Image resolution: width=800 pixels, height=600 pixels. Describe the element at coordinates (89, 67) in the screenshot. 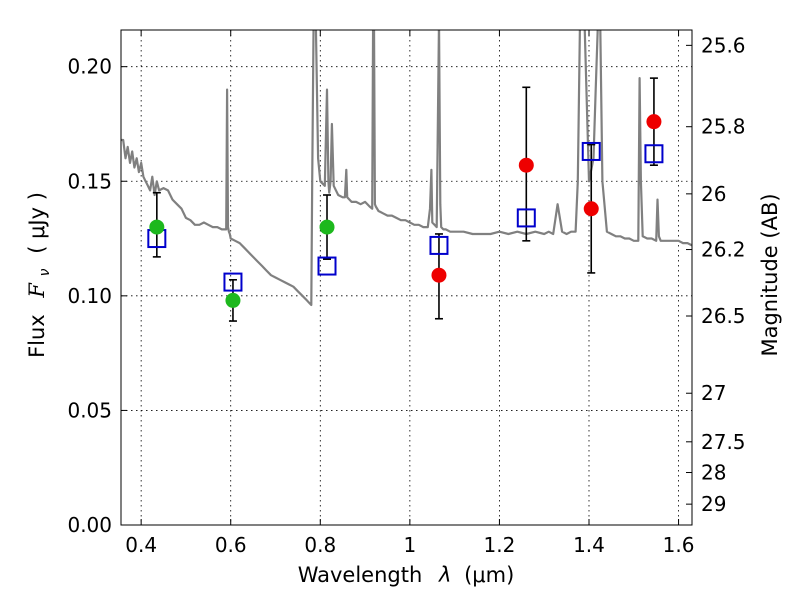

I see `y-tick-label: 0.20` at that location.